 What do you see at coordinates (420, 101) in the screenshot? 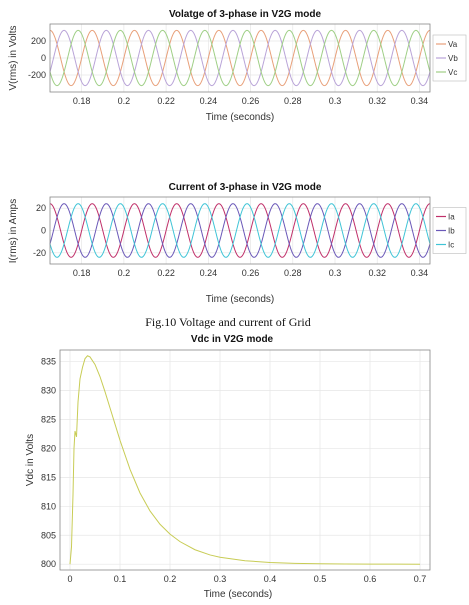
I see `voltage-xtick-label: 0.34` at bounding box center [420, 101].